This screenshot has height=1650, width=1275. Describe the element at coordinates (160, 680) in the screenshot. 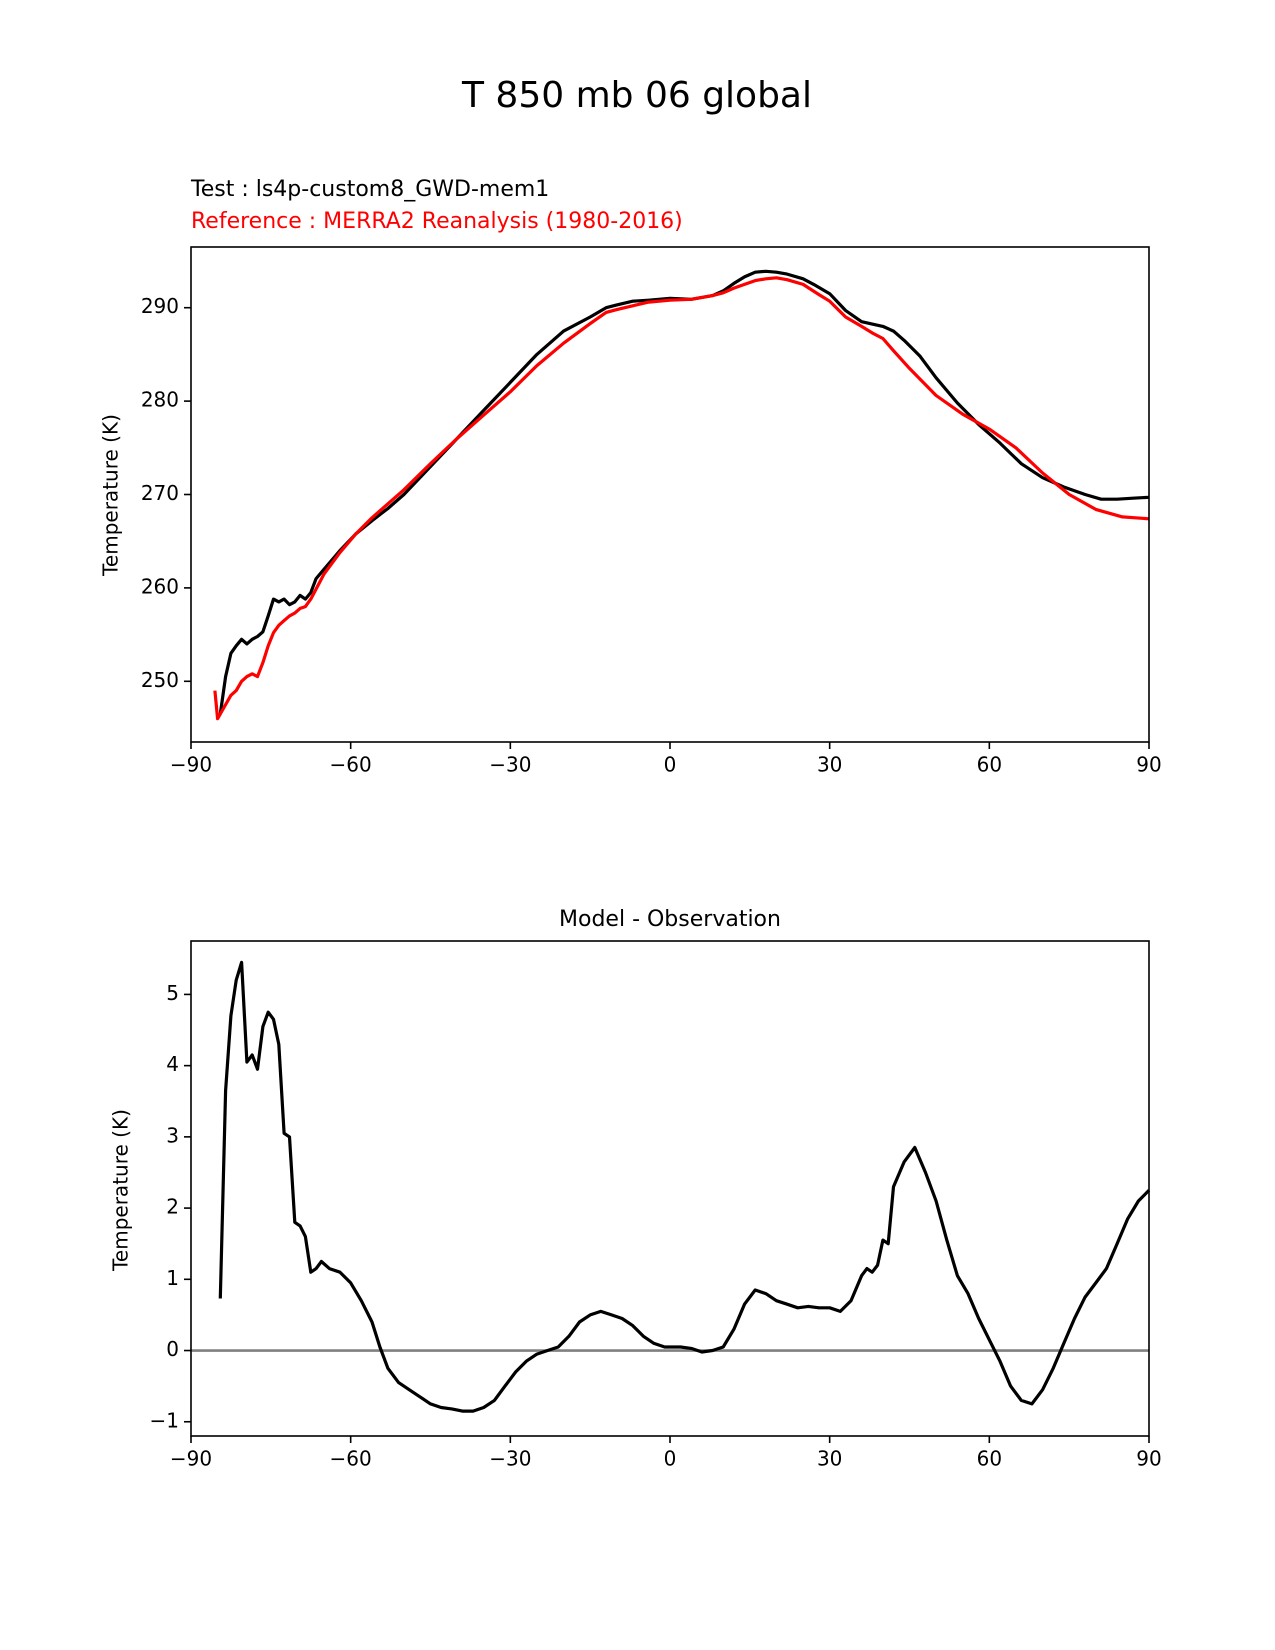

I see `top-ytick-label: 250` at that location.